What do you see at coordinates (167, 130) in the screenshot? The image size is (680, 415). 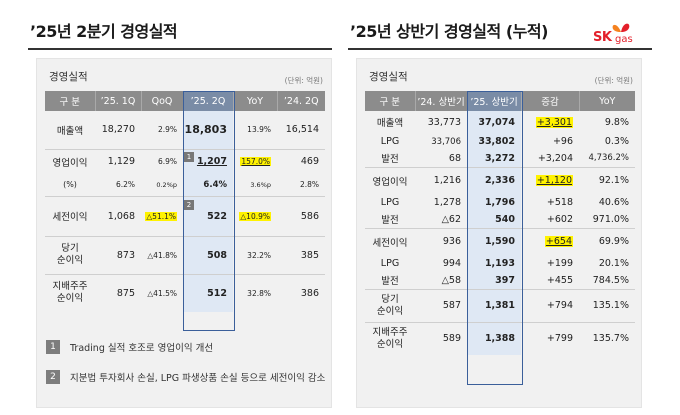 I see `cell: 2.9%` at bounding box center [167, 130].